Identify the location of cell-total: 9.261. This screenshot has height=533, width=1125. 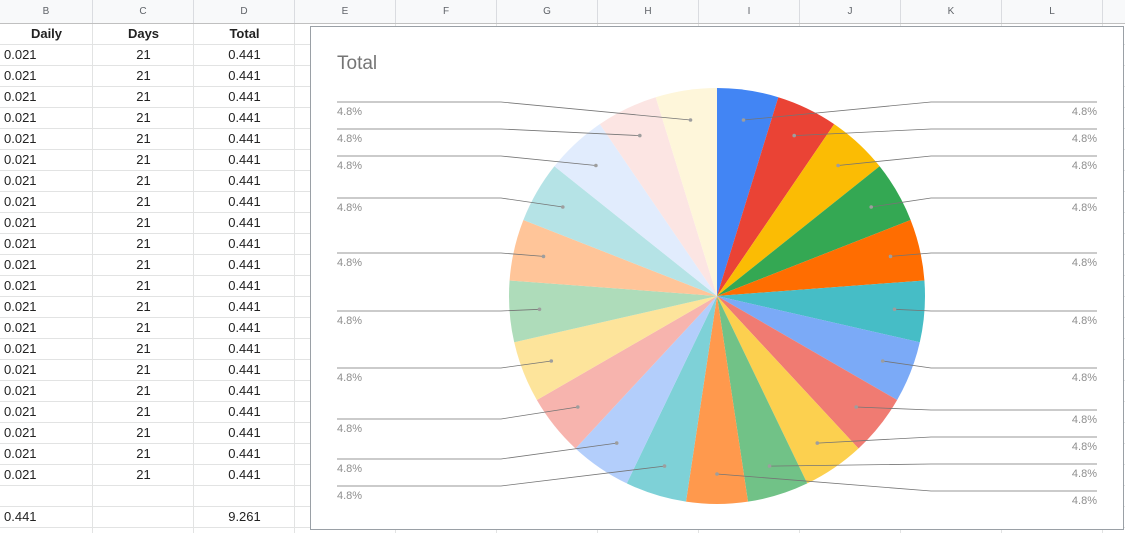
(244, 516).